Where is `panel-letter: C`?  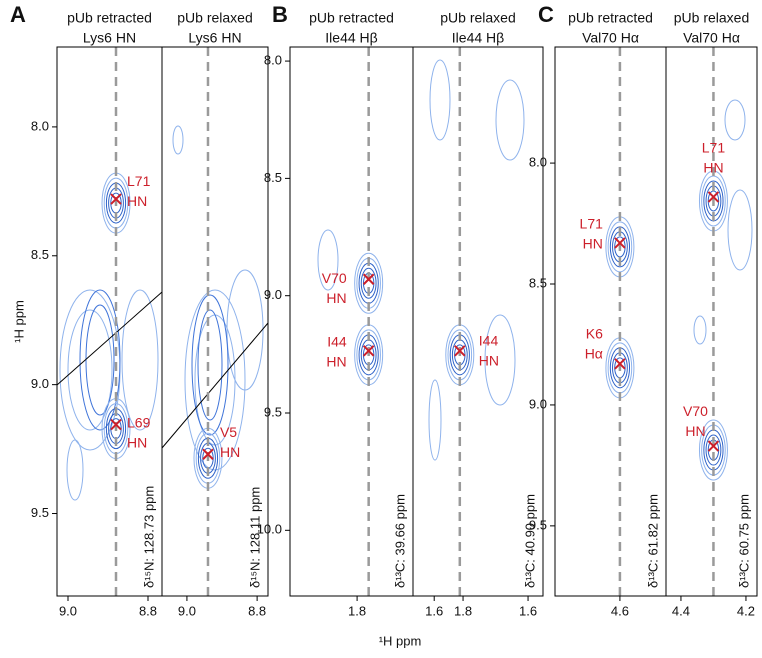
panel-letter: C is located at coordinates (546, 14).